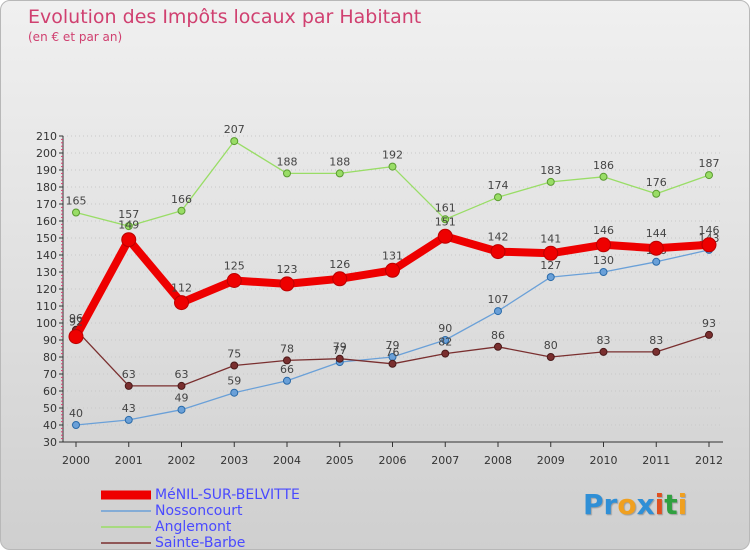 The height and width of the screenshot is (550, 750). What do you see at coordinates (498, 299) in the screenshot?
I see `data-label: 107` at bounding box center [498, 299].